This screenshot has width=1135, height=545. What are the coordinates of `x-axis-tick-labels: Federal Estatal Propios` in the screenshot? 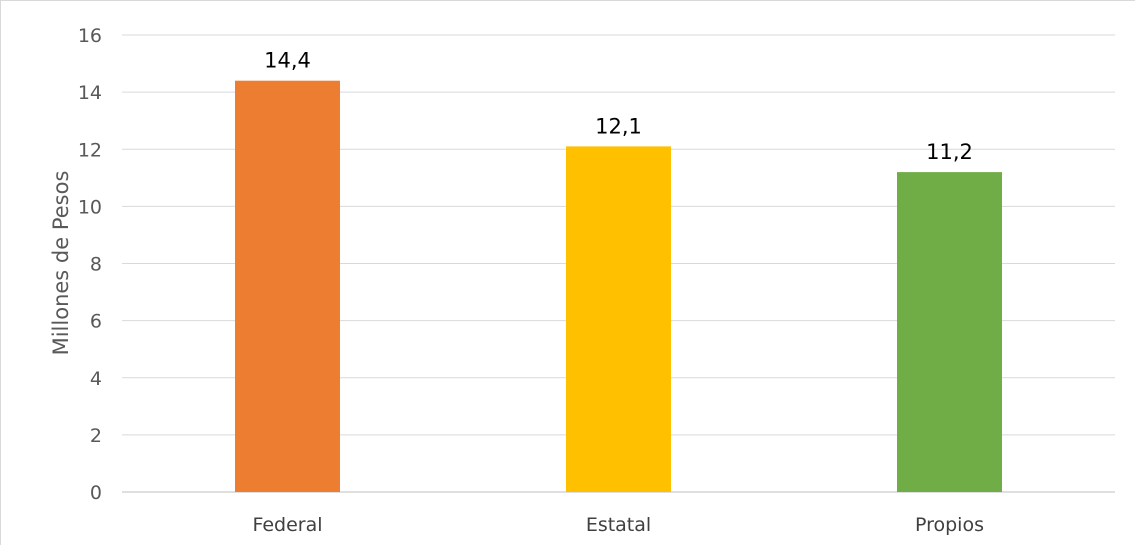 It's located at (618, 525).